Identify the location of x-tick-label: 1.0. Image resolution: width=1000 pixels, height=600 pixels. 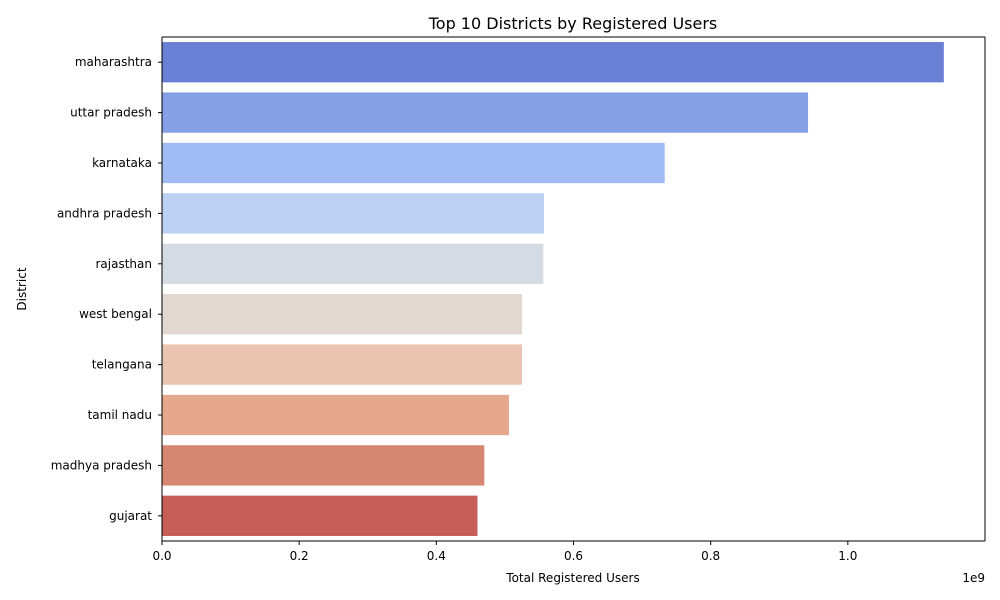
(847, 556).